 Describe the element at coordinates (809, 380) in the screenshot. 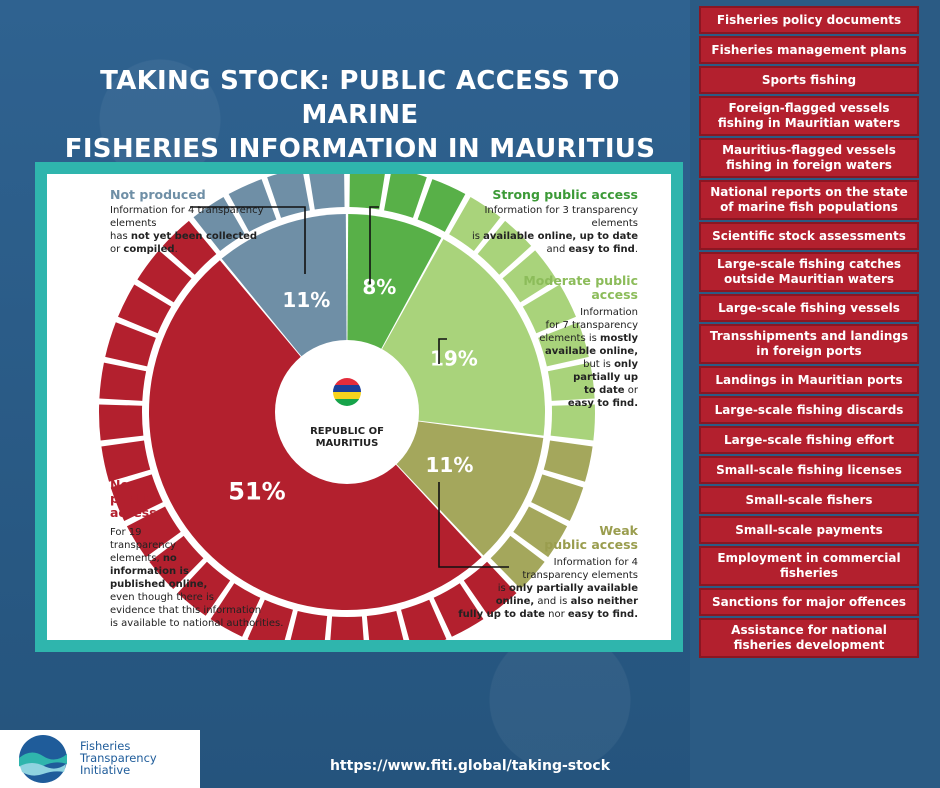

I see `sidebar-item: Landings in Mauritian ports` at that location.